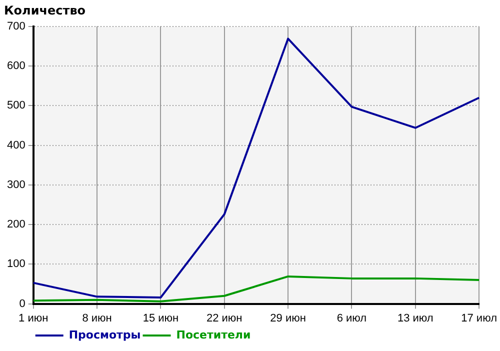 The image size is (500, 351). I want to click on y-tick-label: 400, so click(16, 145).